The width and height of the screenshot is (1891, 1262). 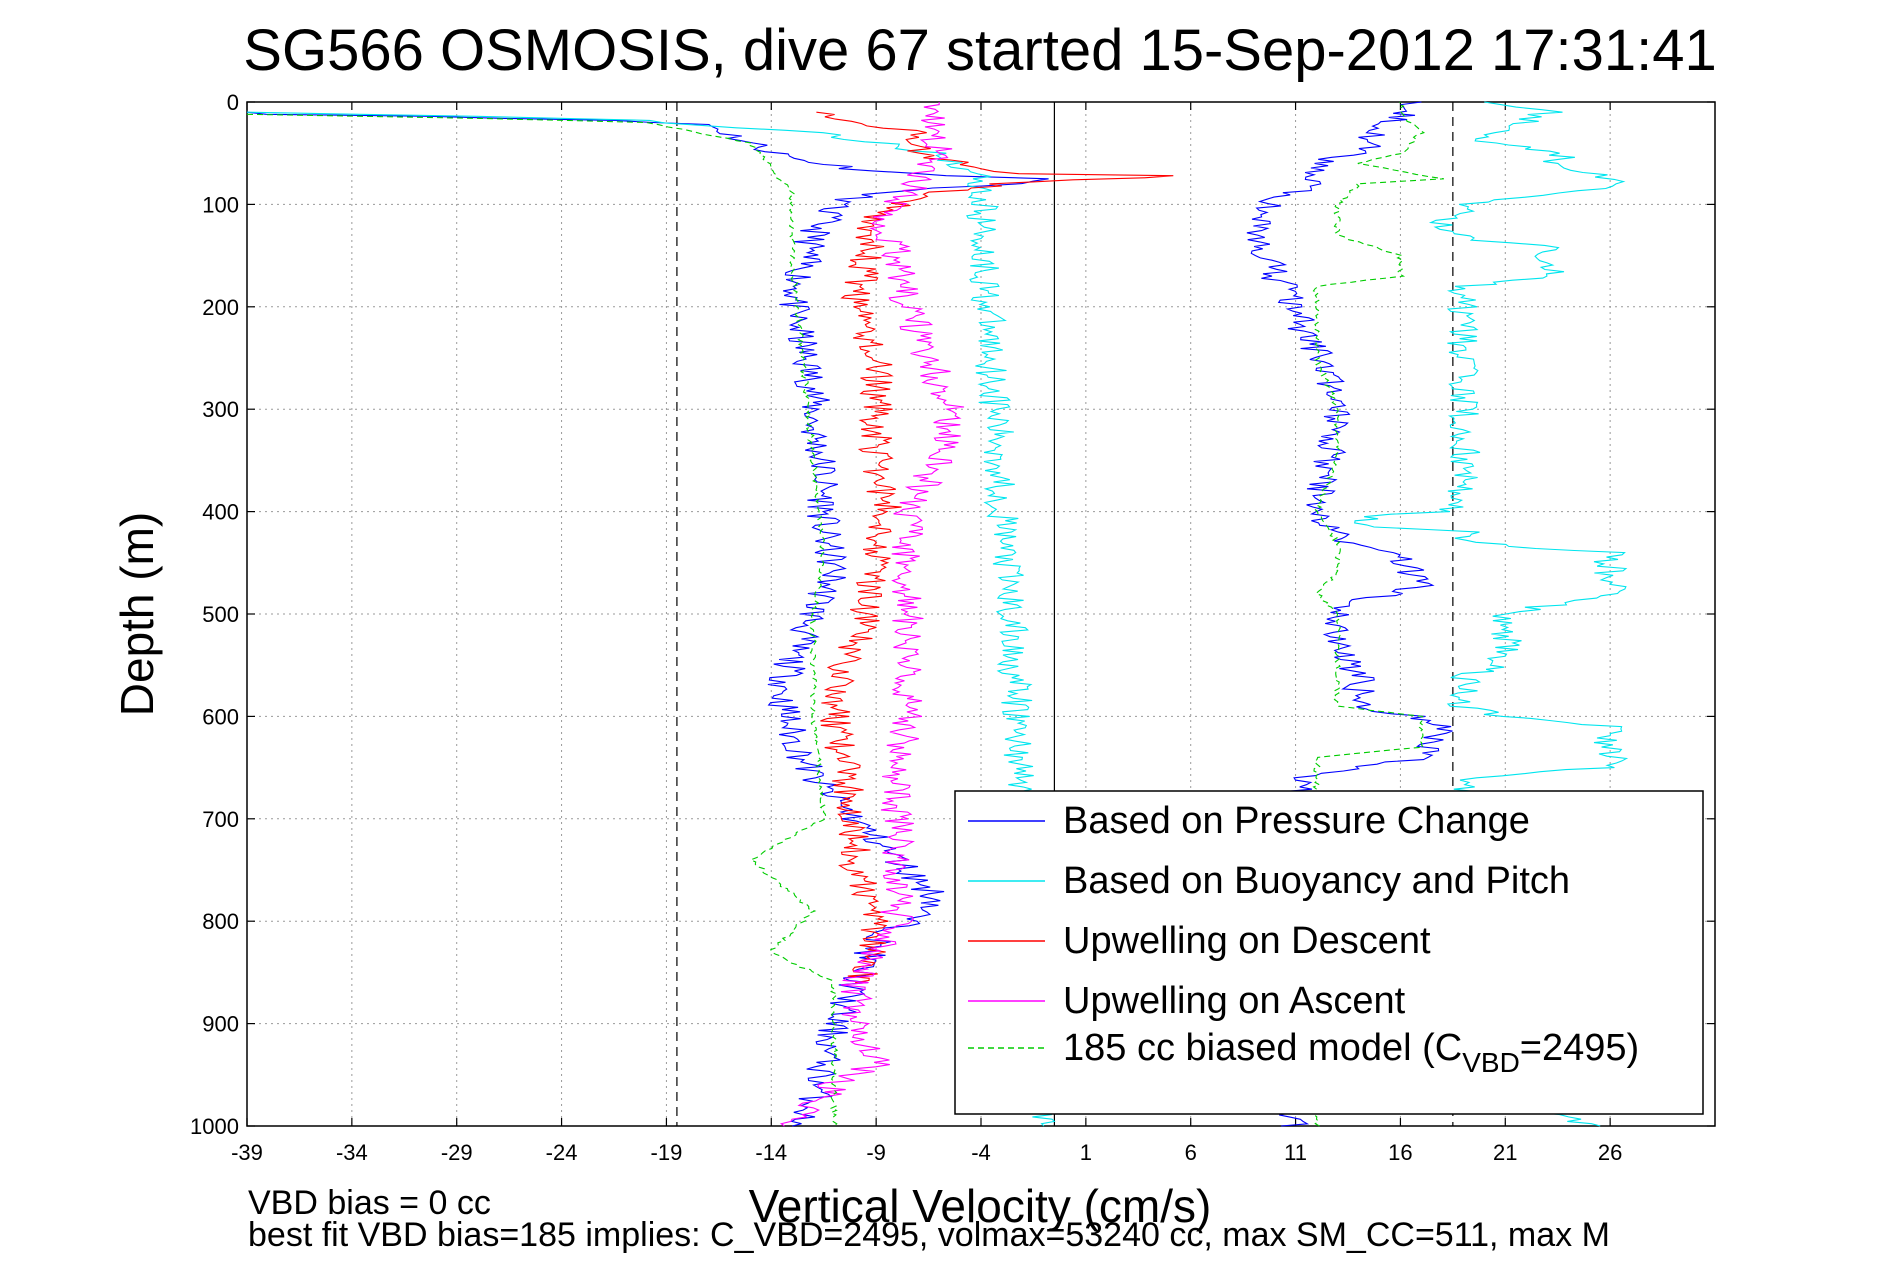 I want to click on legend-label: 185 cc biased model (CVBD=2495), so click(x=1351, y=1052).